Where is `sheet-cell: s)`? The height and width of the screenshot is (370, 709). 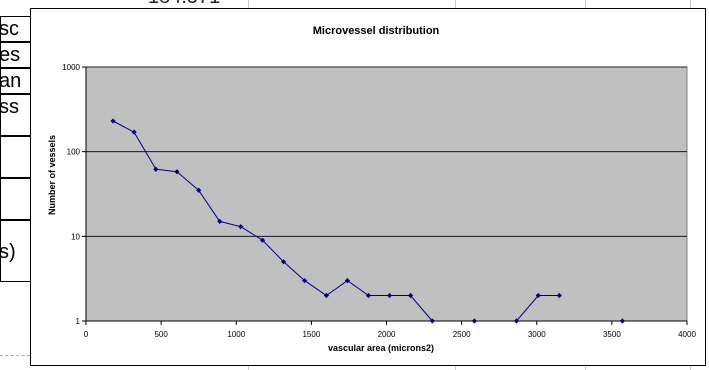
sheet-cell: s) is located at coordinates (16, 251).